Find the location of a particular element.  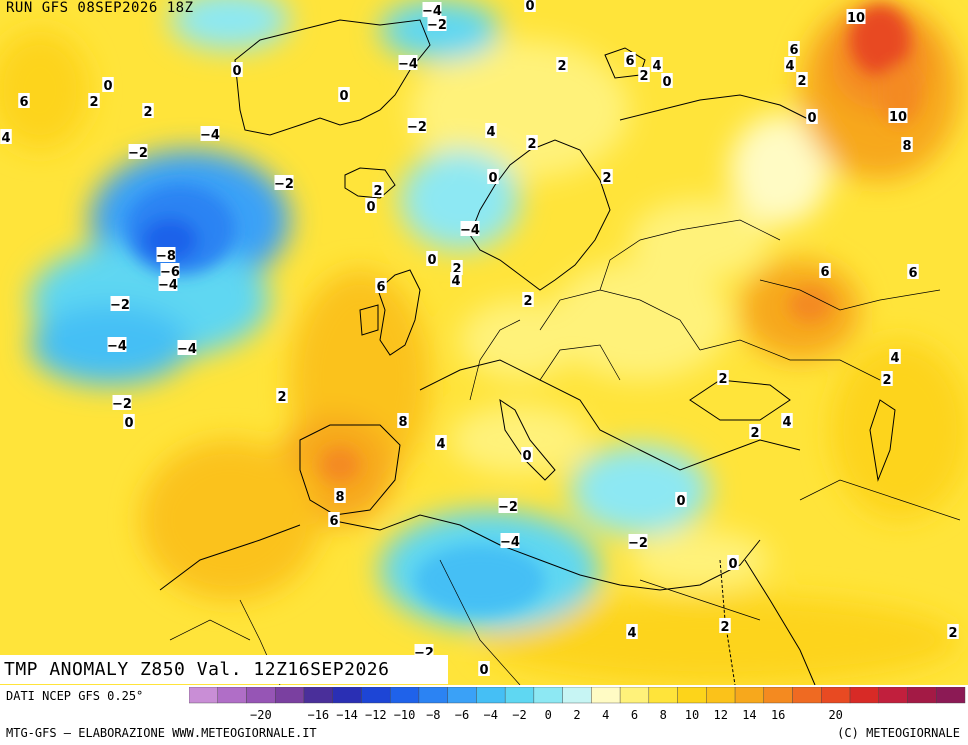

contour-label: 8 is located at coordinates (340, 496).